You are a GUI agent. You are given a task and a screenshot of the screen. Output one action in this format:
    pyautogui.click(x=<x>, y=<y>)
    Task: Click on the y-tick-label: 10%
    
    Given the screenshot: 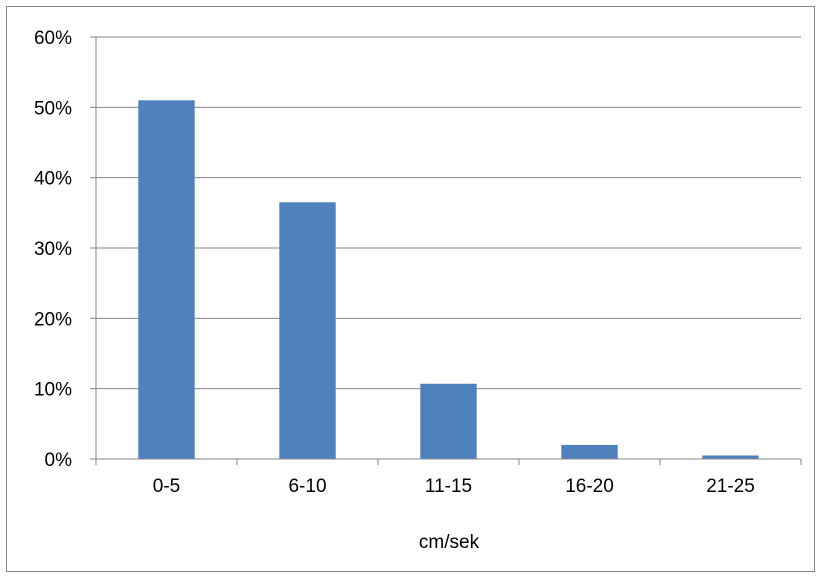 What is the action you would take?
    pyautogui.click(x=53, y=390)
    